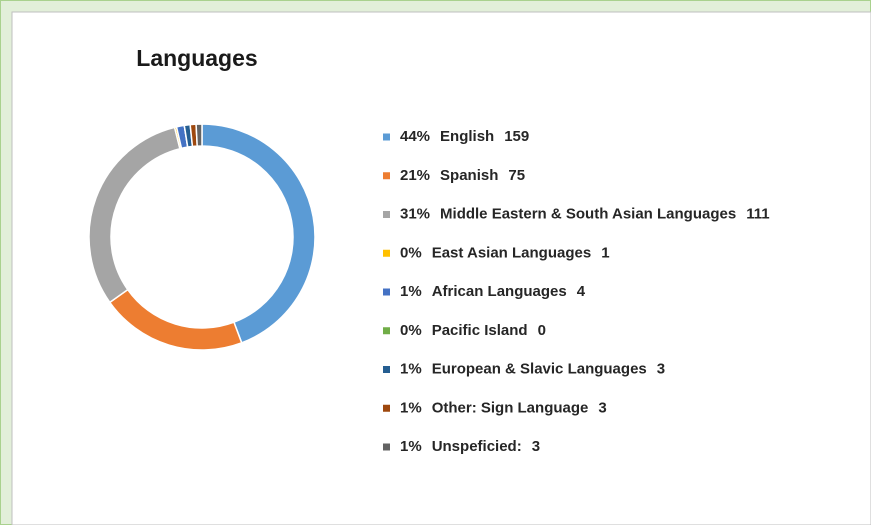 This screenshot has width=871, height=525. What do you see at coordinates (415, 136) in the screenshot?
I see `legend-percent: 44%` at bounding box center [415, 136].